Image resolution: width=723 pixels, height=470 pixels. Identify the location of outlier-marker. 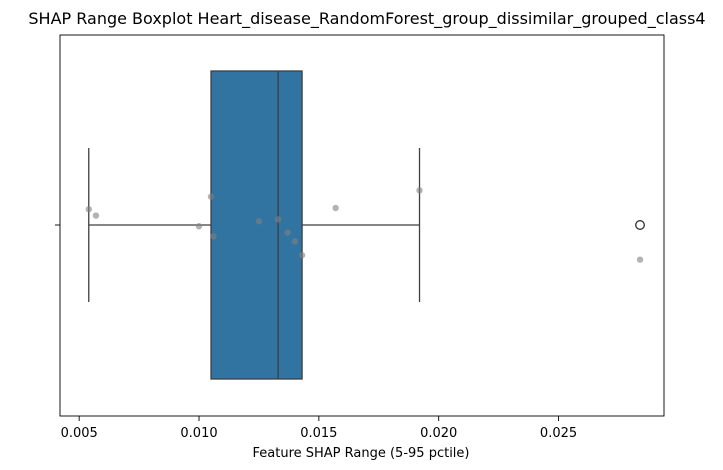
(640, 225).